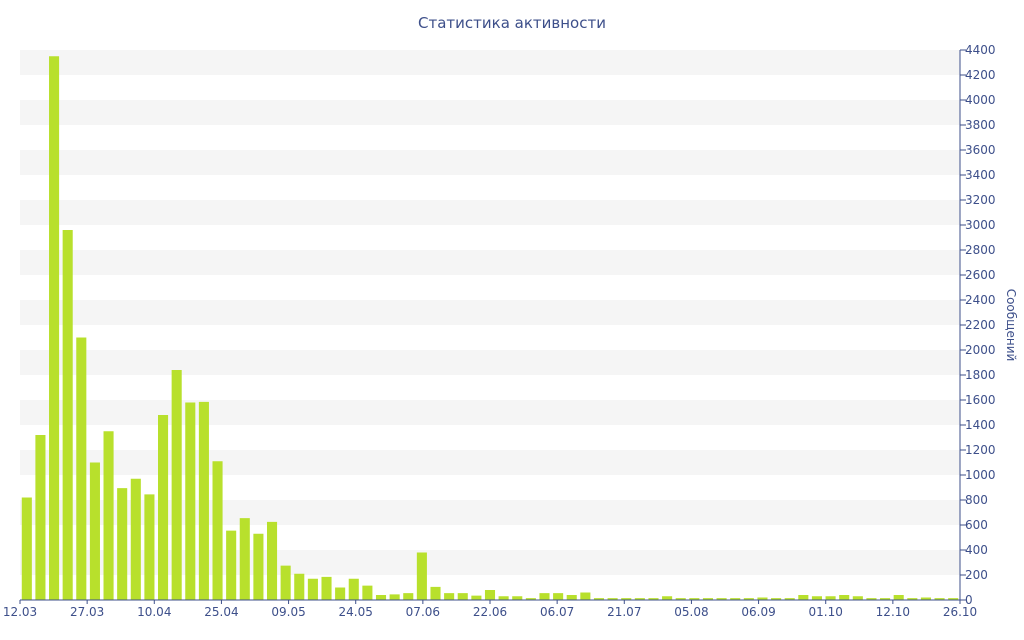 The width and height of the screenshot is (1024, 640). I want to click on x-tick-label: 27.03, so click(87, 612).